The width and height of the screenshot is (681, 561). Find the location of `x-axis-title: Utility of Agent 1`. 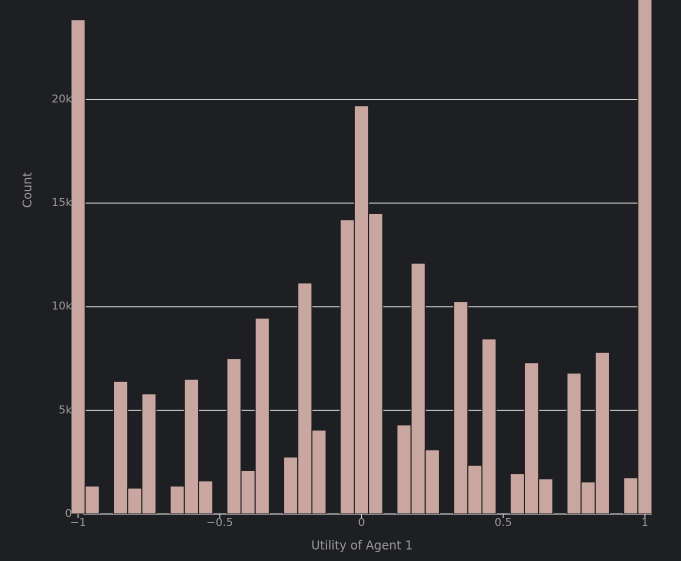

x-axis-title: Utility of Agent 1 is located at coordinates (361, 546).